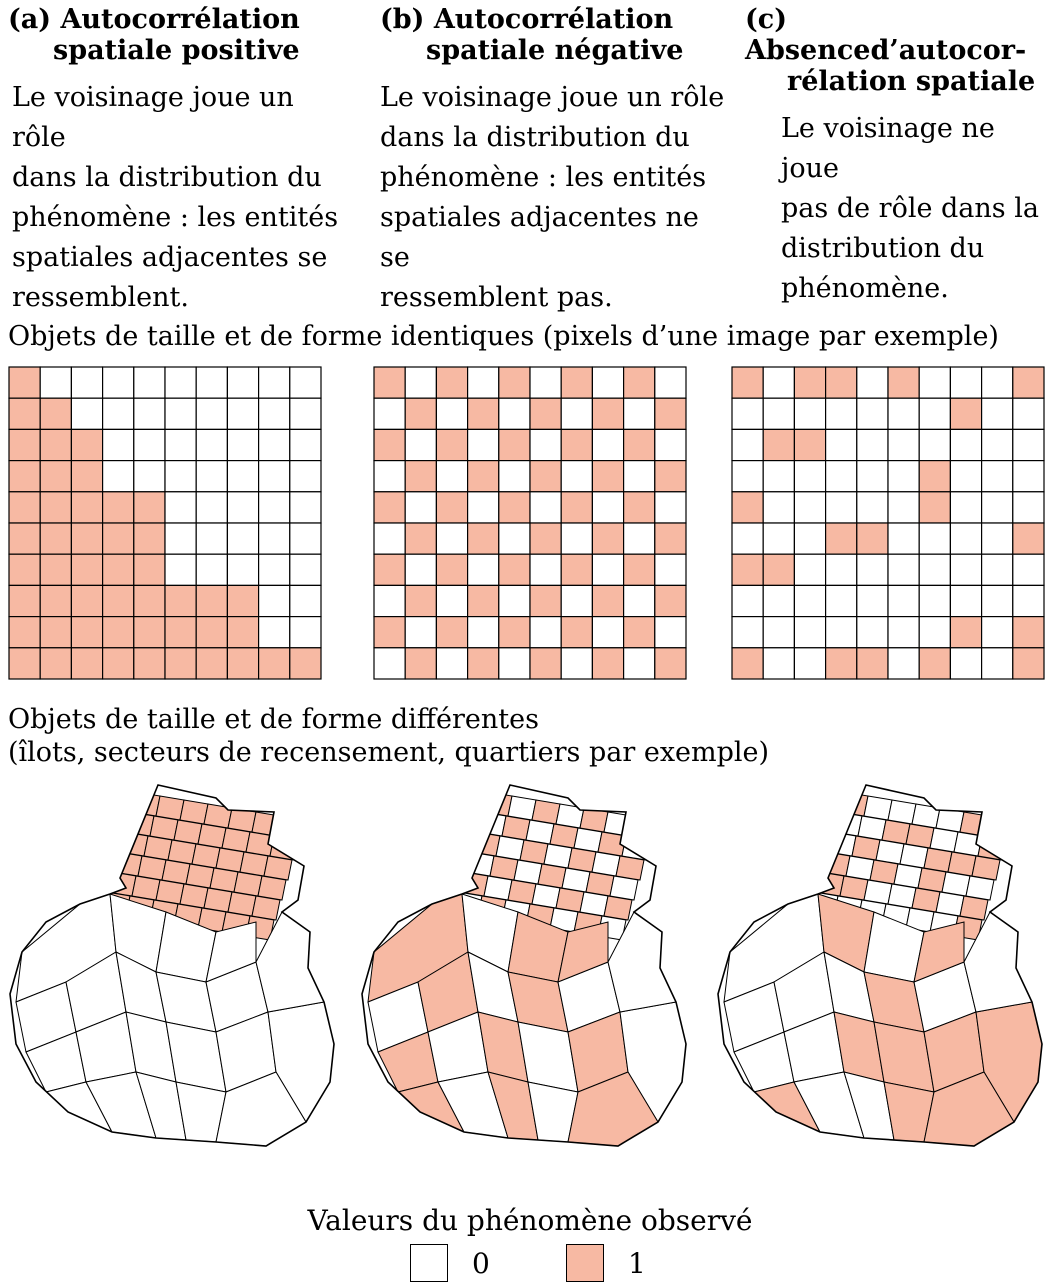 This screenshot has width=1060, height=1287. What do you see at coordinates (865, 288) in the screenshot?
I see `desc-line: phénomène.` at bounding box center [865, 288].